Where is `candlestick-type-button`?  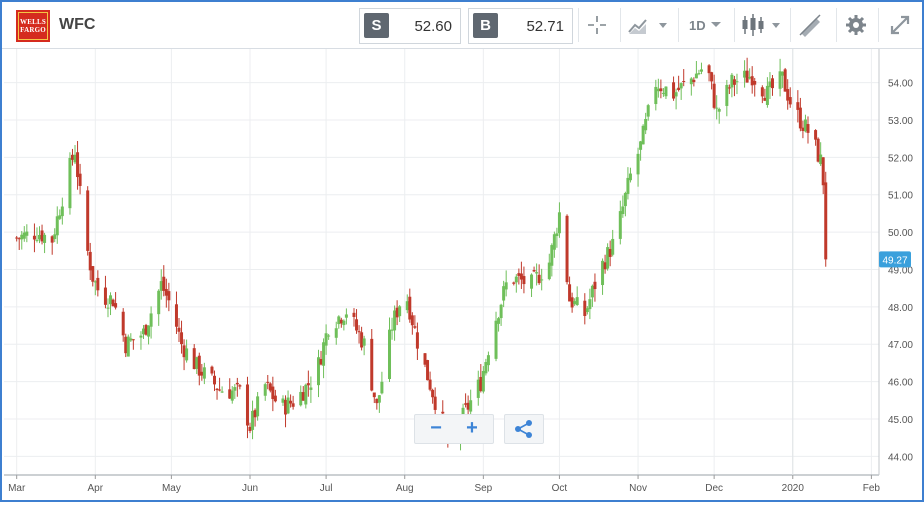
candlestick-type-button is located at coordinates (759, 25).